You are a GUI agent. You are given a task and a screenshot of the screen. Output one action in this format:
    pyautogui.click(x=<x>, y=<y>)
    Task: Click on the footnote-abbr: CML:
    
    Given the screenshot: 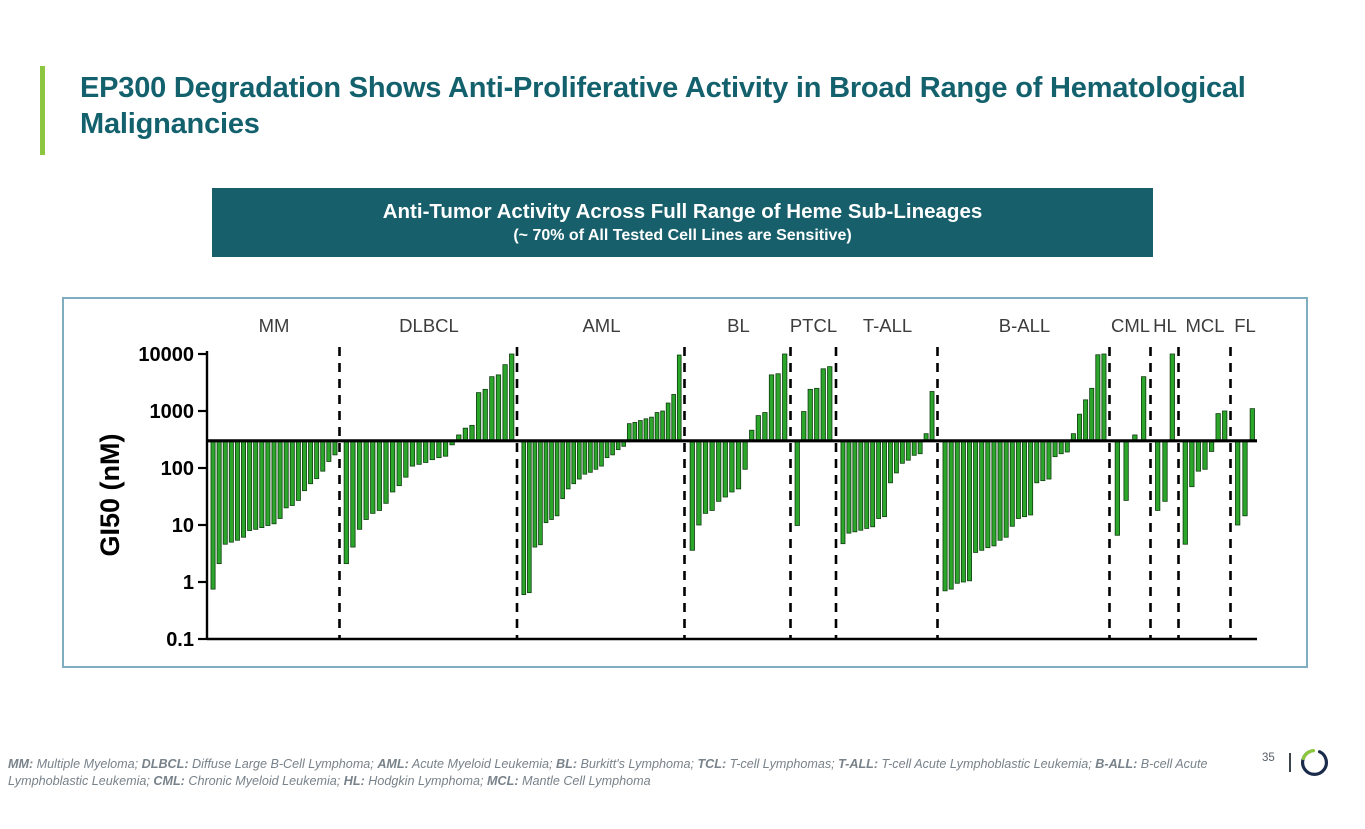 What is the action you would take?
    pyautogui.click(x=169, y=781)
    